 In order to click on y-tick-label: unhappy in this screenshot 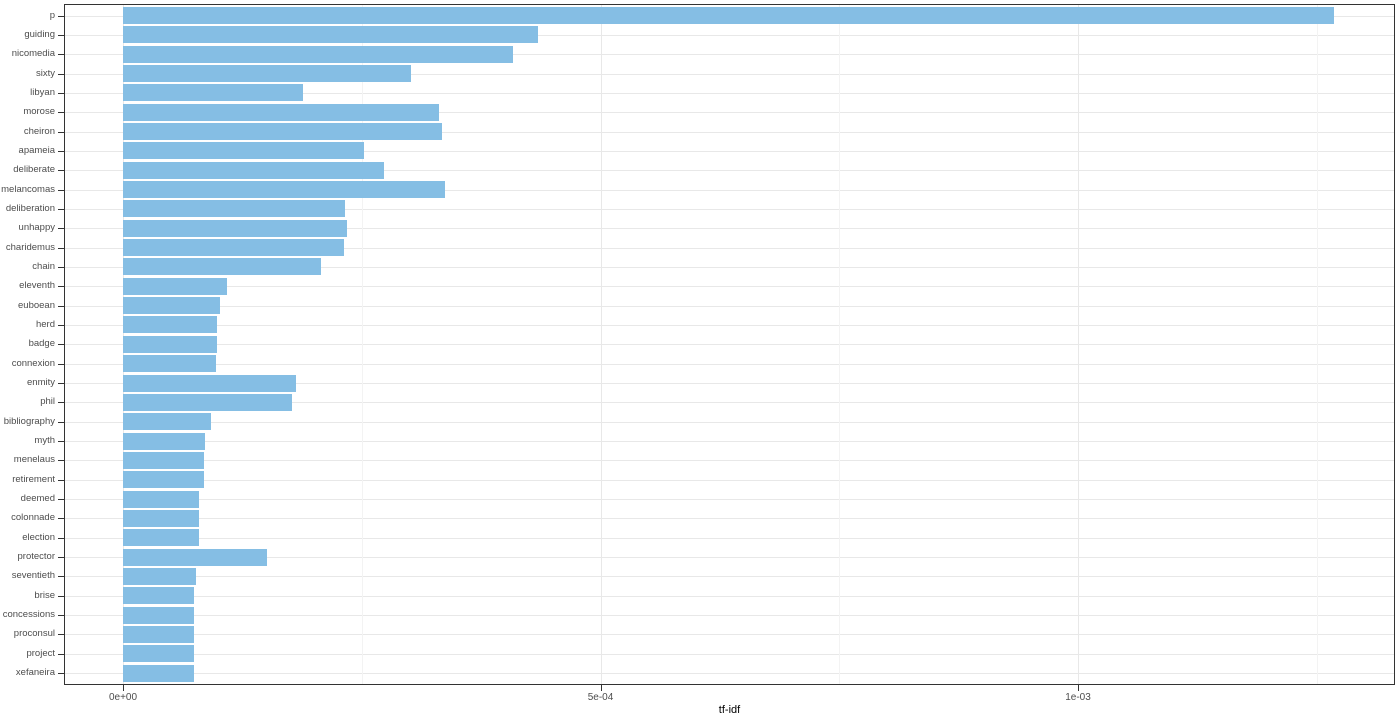, I will do `click(36, 228)`.